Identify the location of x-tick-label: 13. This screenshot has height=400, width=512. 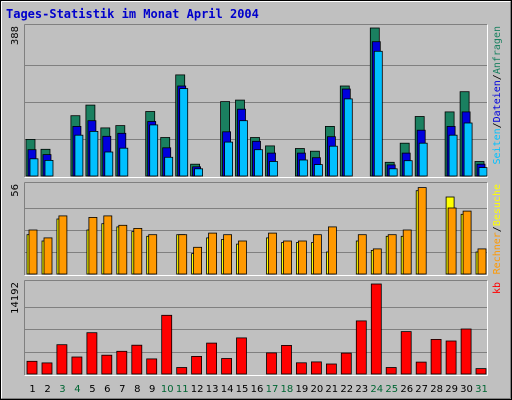
(212, 389).